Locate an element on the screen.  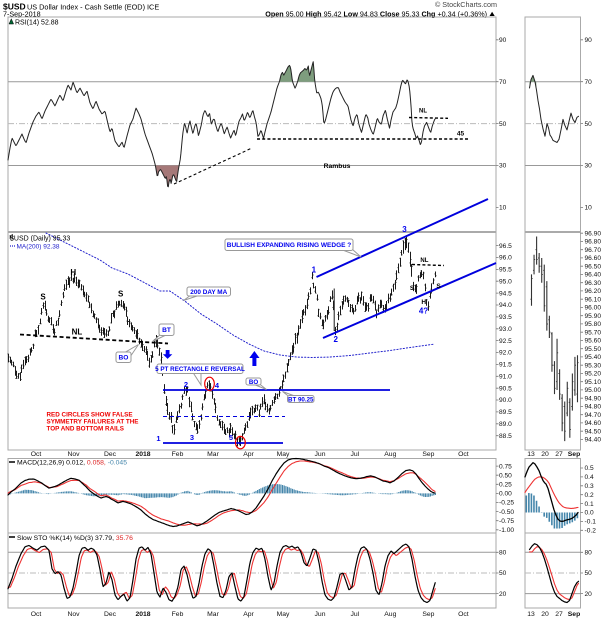
svg-text: 96.10 is located at coordinates (593, 299).